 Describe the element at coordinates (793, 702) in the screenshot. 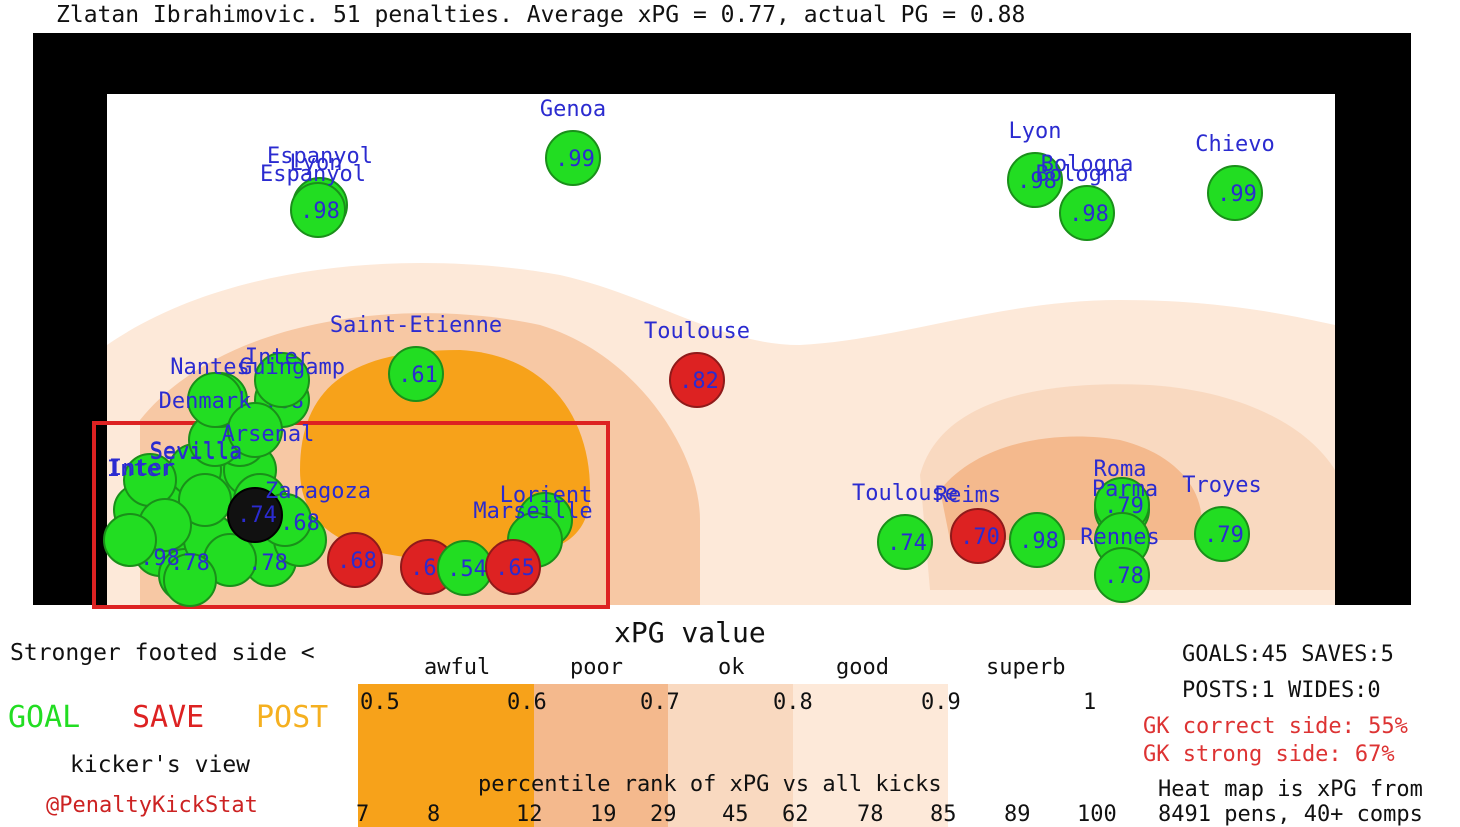

I see `xpg-tick: 0.8` at that location.